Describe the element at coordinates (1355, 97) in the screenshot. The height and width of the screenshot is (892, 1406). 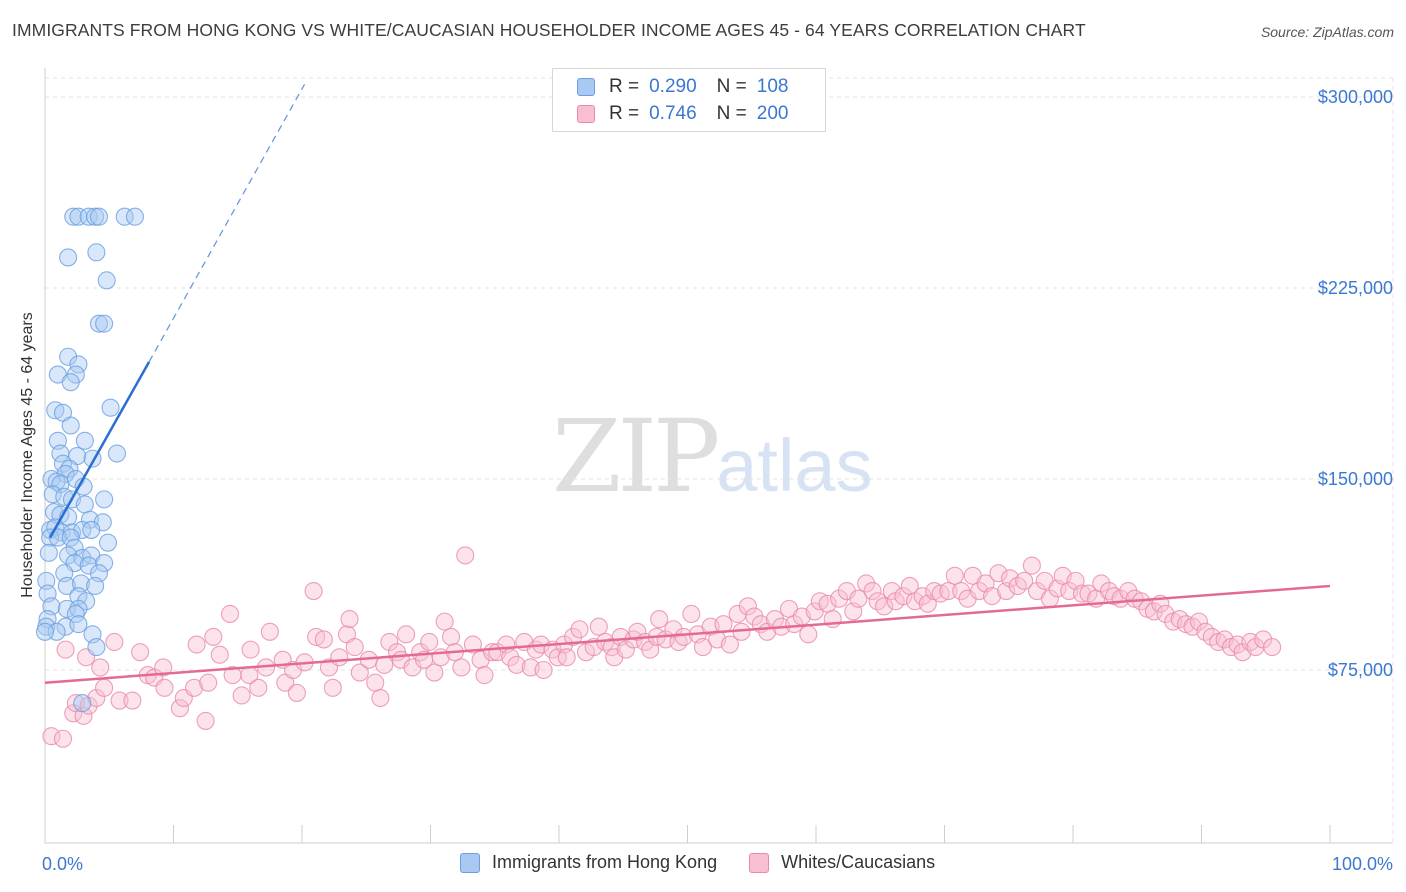
I see `y-tick-label: $300,000` at that location.